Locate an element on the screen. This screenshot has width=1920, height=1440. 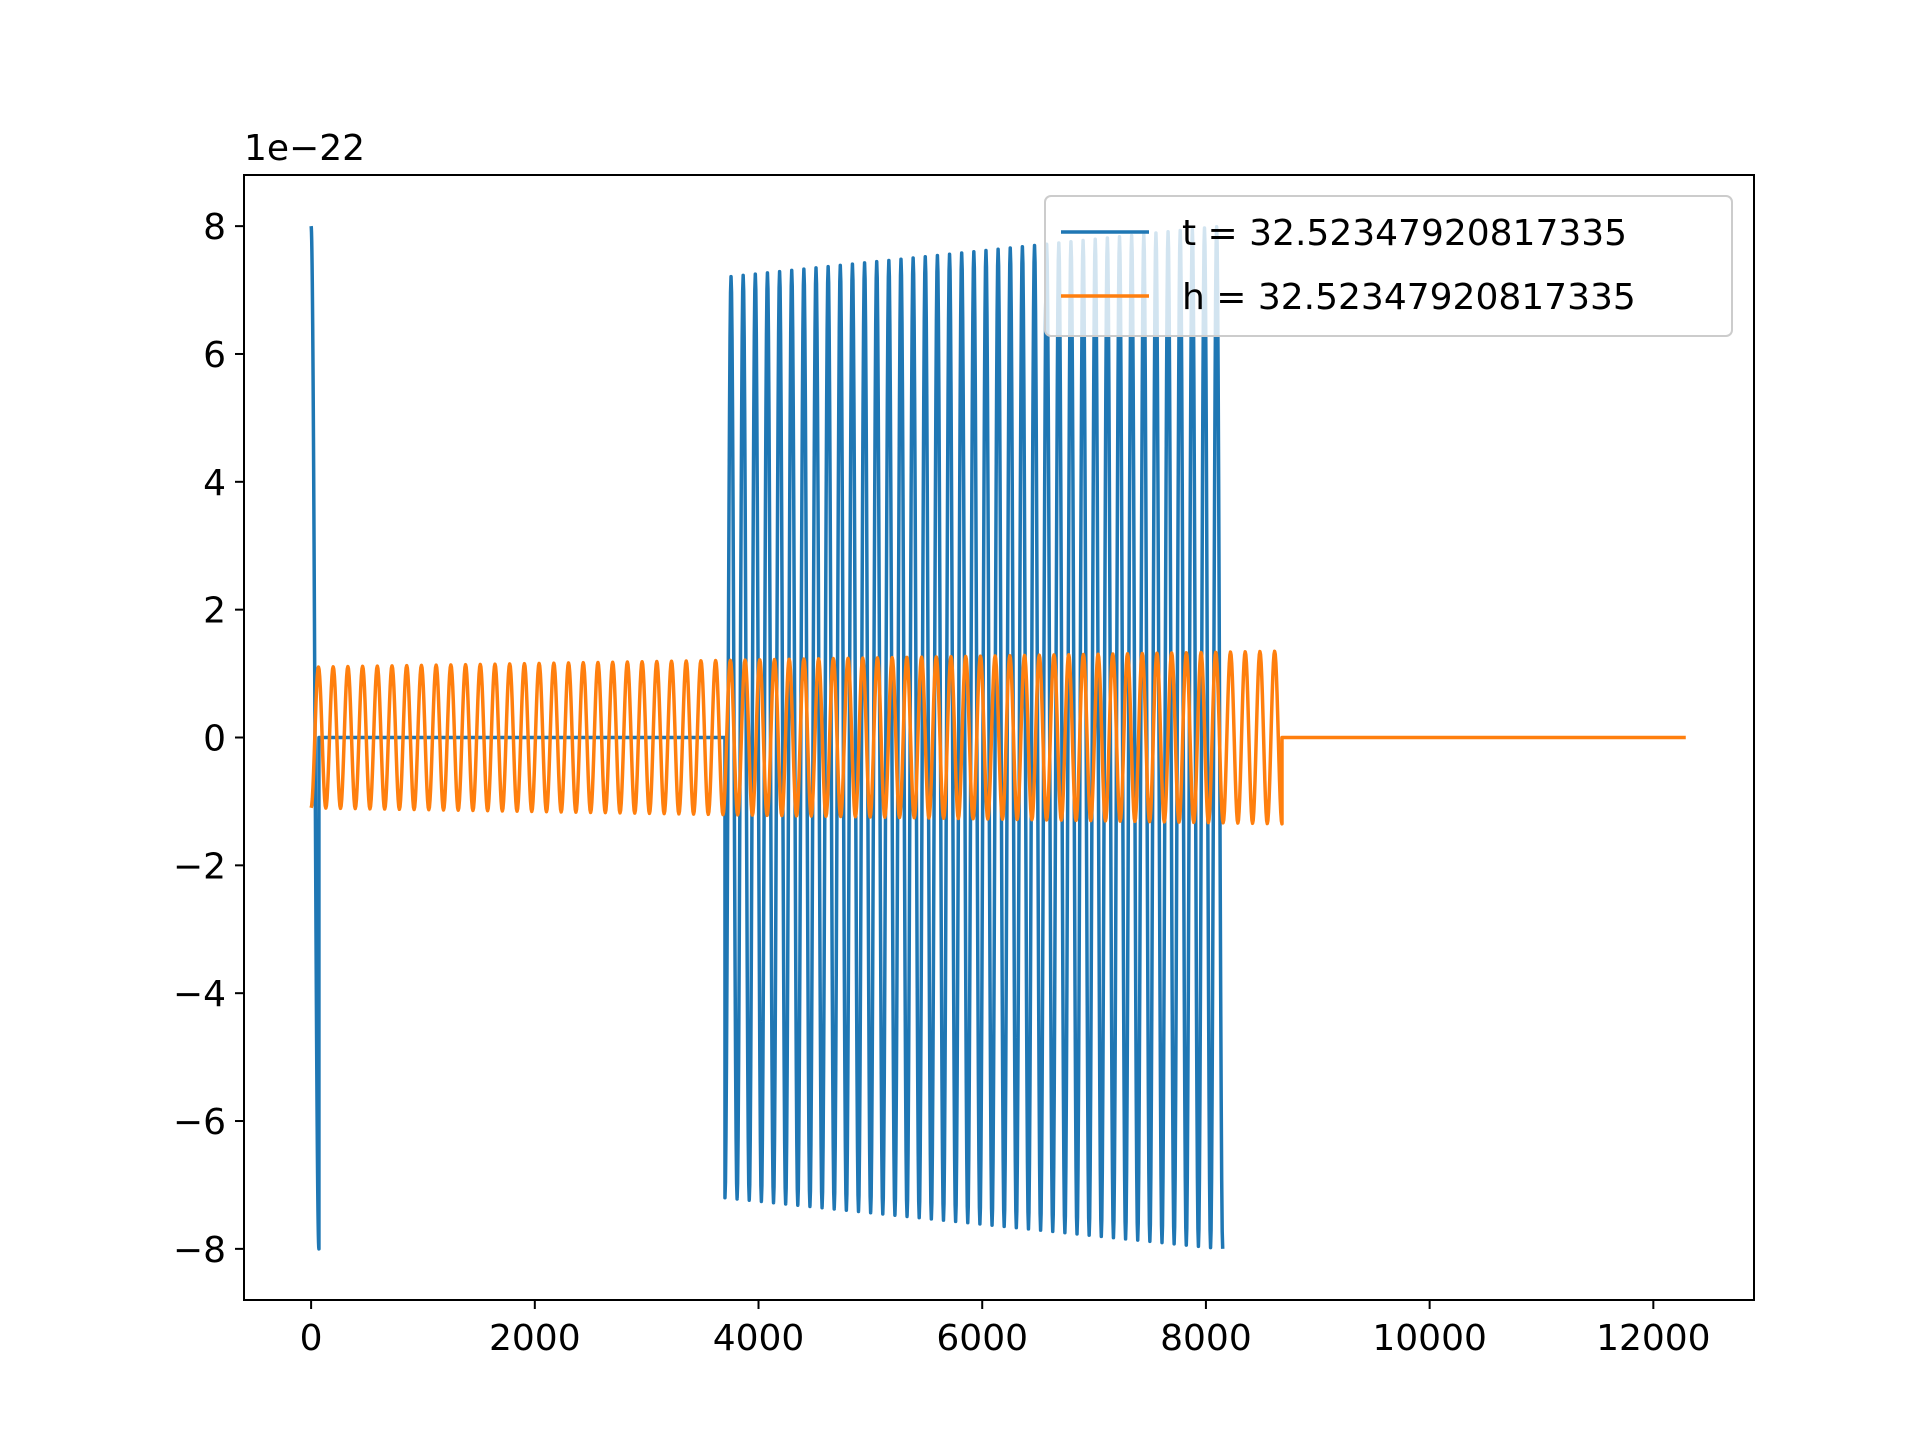
x-tick-label: 12000 is located at coordinates (1653, 1338).